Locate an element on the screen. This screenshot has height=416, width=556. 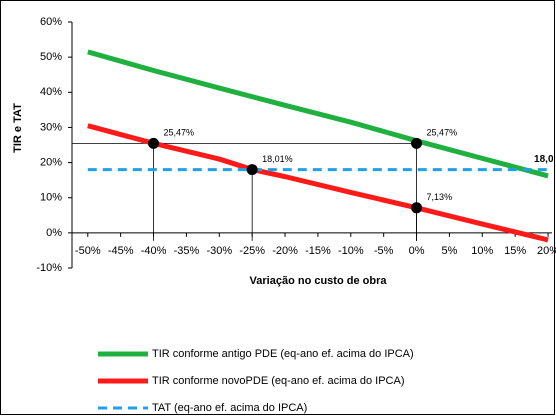
x-tick-label: -10% is located at coordinates (351, 251).